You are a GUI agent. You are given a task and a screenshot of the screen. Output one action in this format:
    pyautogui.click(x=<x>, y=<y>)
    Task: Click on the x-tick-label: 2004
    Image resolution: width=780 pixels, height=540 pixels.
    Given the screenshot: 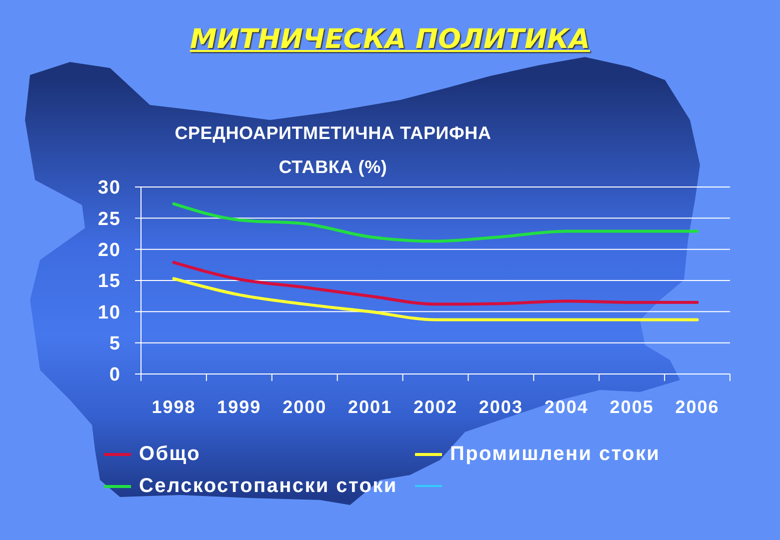 What is the action you would take?
    pyautogui.click(x=566, y=407)
    